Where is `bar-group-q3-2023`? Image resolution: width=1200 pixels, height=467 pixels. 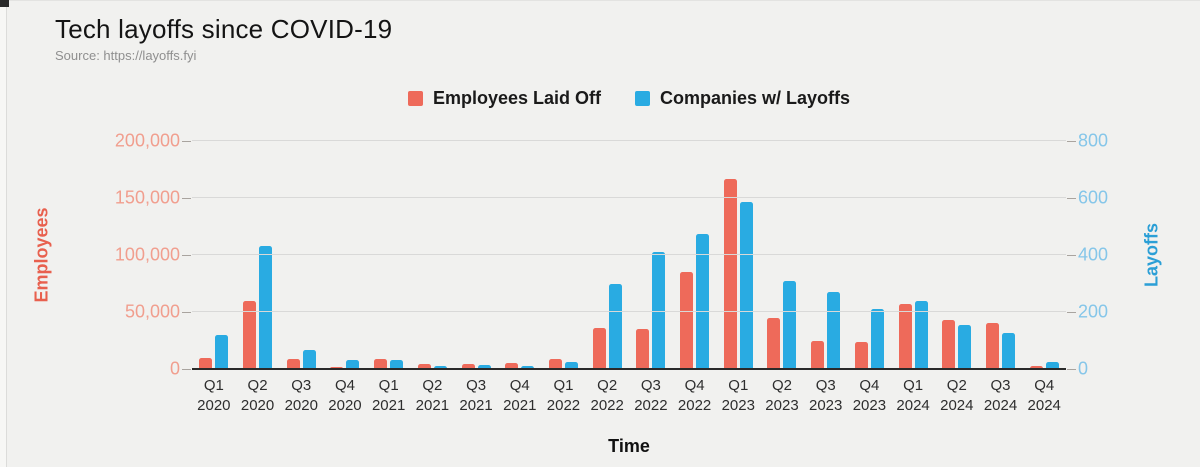
bar-group-q3-2023 is located at coordinates (826, 255).